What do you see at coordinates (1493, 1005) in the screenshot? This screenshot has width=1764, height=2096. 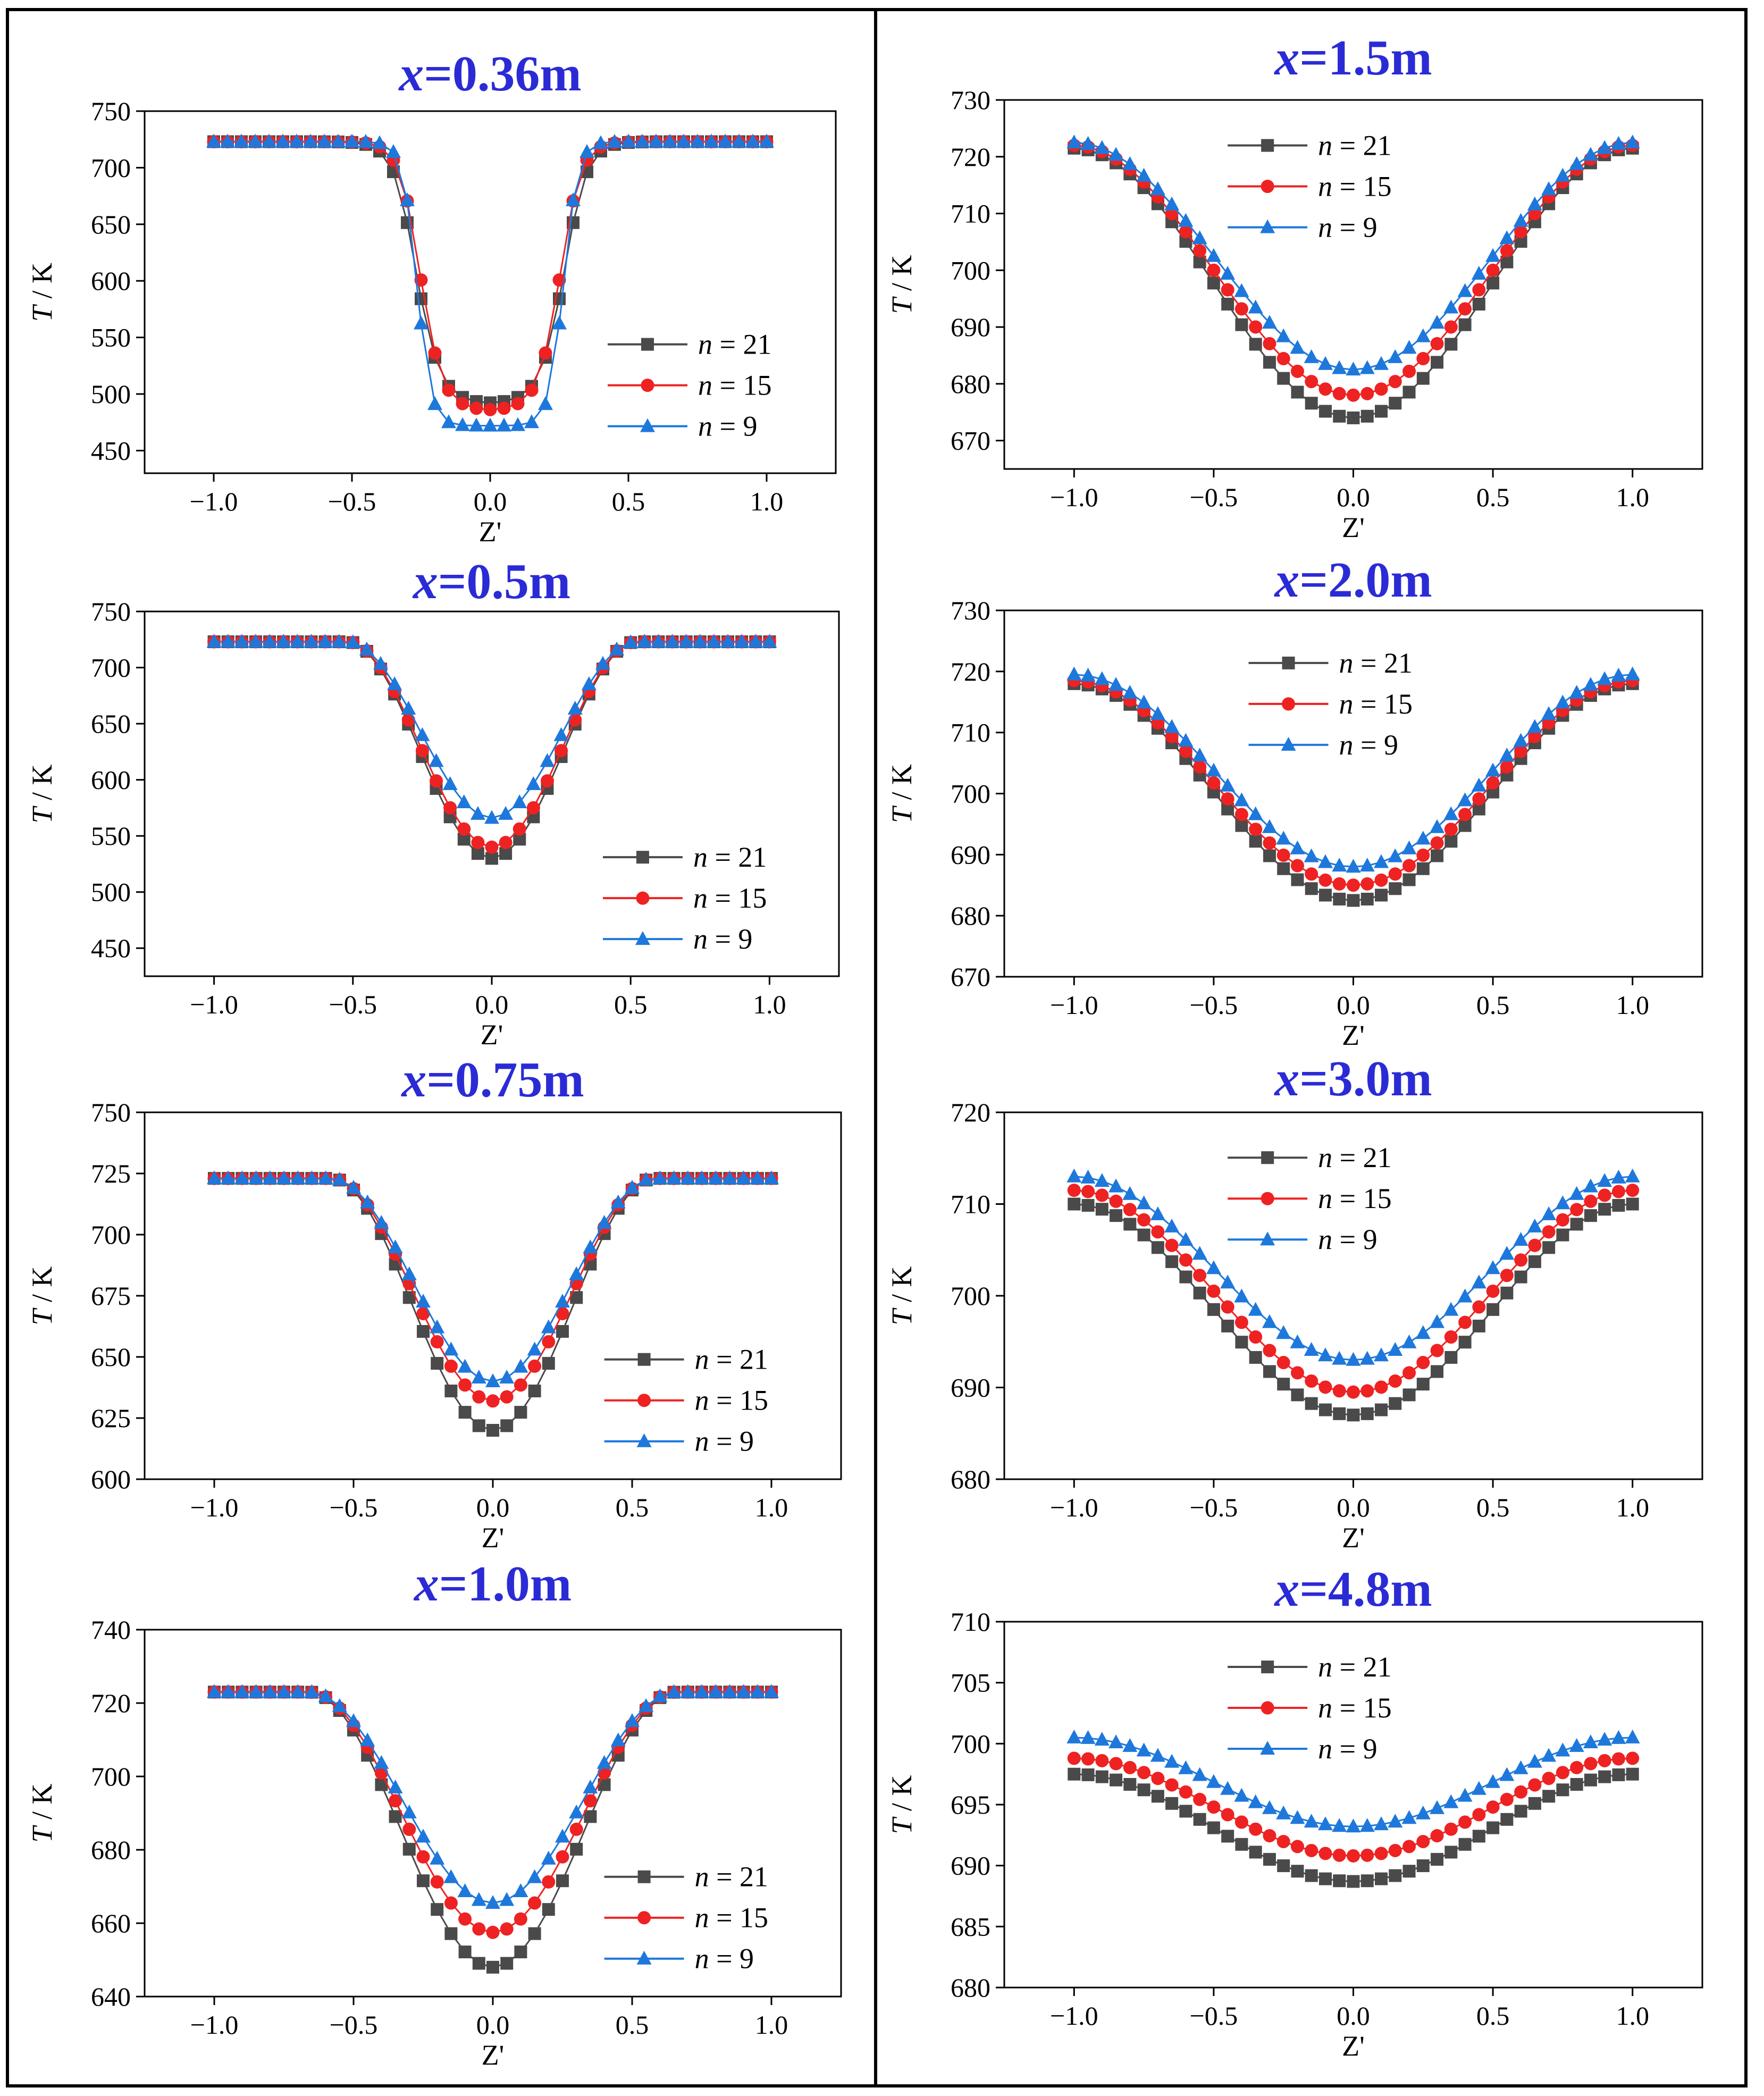 I see `x-tick-label: 0.5` at bounding box center [1493, 1005].